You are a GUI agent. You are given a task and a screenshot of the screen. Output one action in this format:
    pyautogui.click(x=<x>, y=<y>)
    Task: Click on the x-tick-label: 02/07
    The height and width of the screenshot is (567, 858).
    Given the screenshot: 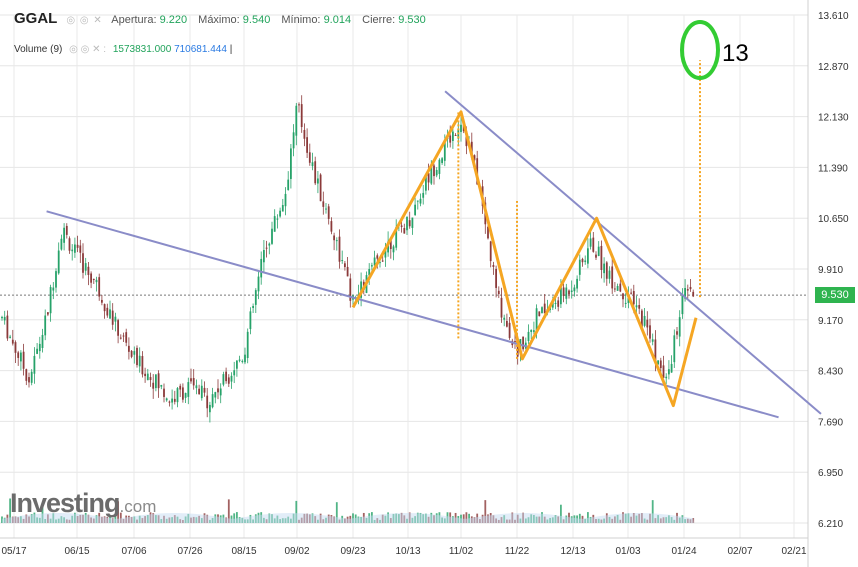 What is the action you would take?
    pyautogui.click(x=739, y=551)
    